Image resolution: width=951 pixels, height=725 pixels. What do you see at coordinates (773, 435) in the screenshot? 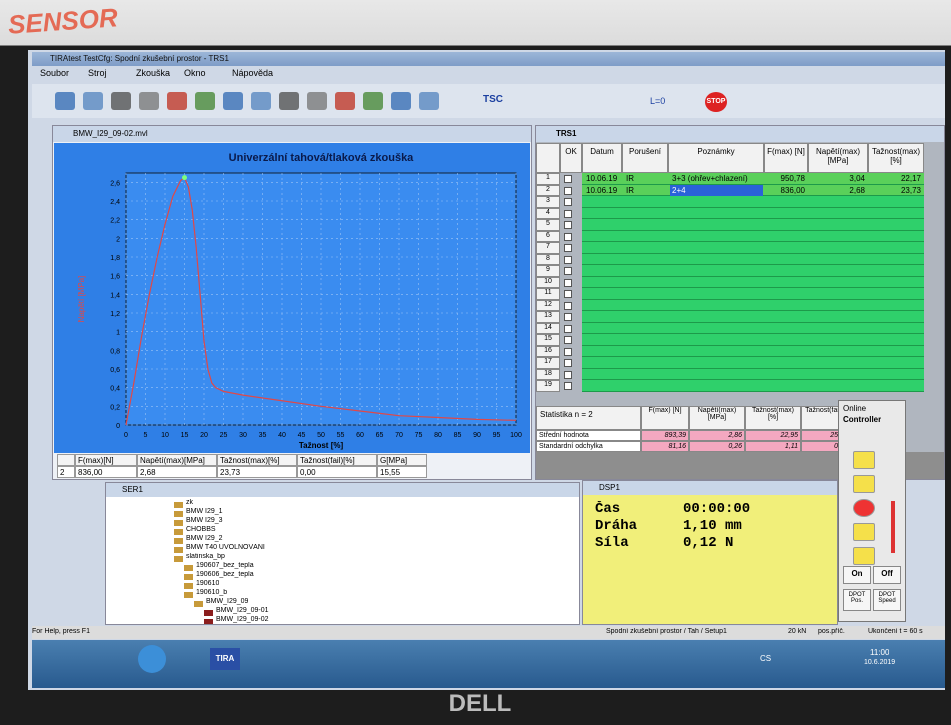
I see `table-cell: 22,95` at bounding box center [773, 435].